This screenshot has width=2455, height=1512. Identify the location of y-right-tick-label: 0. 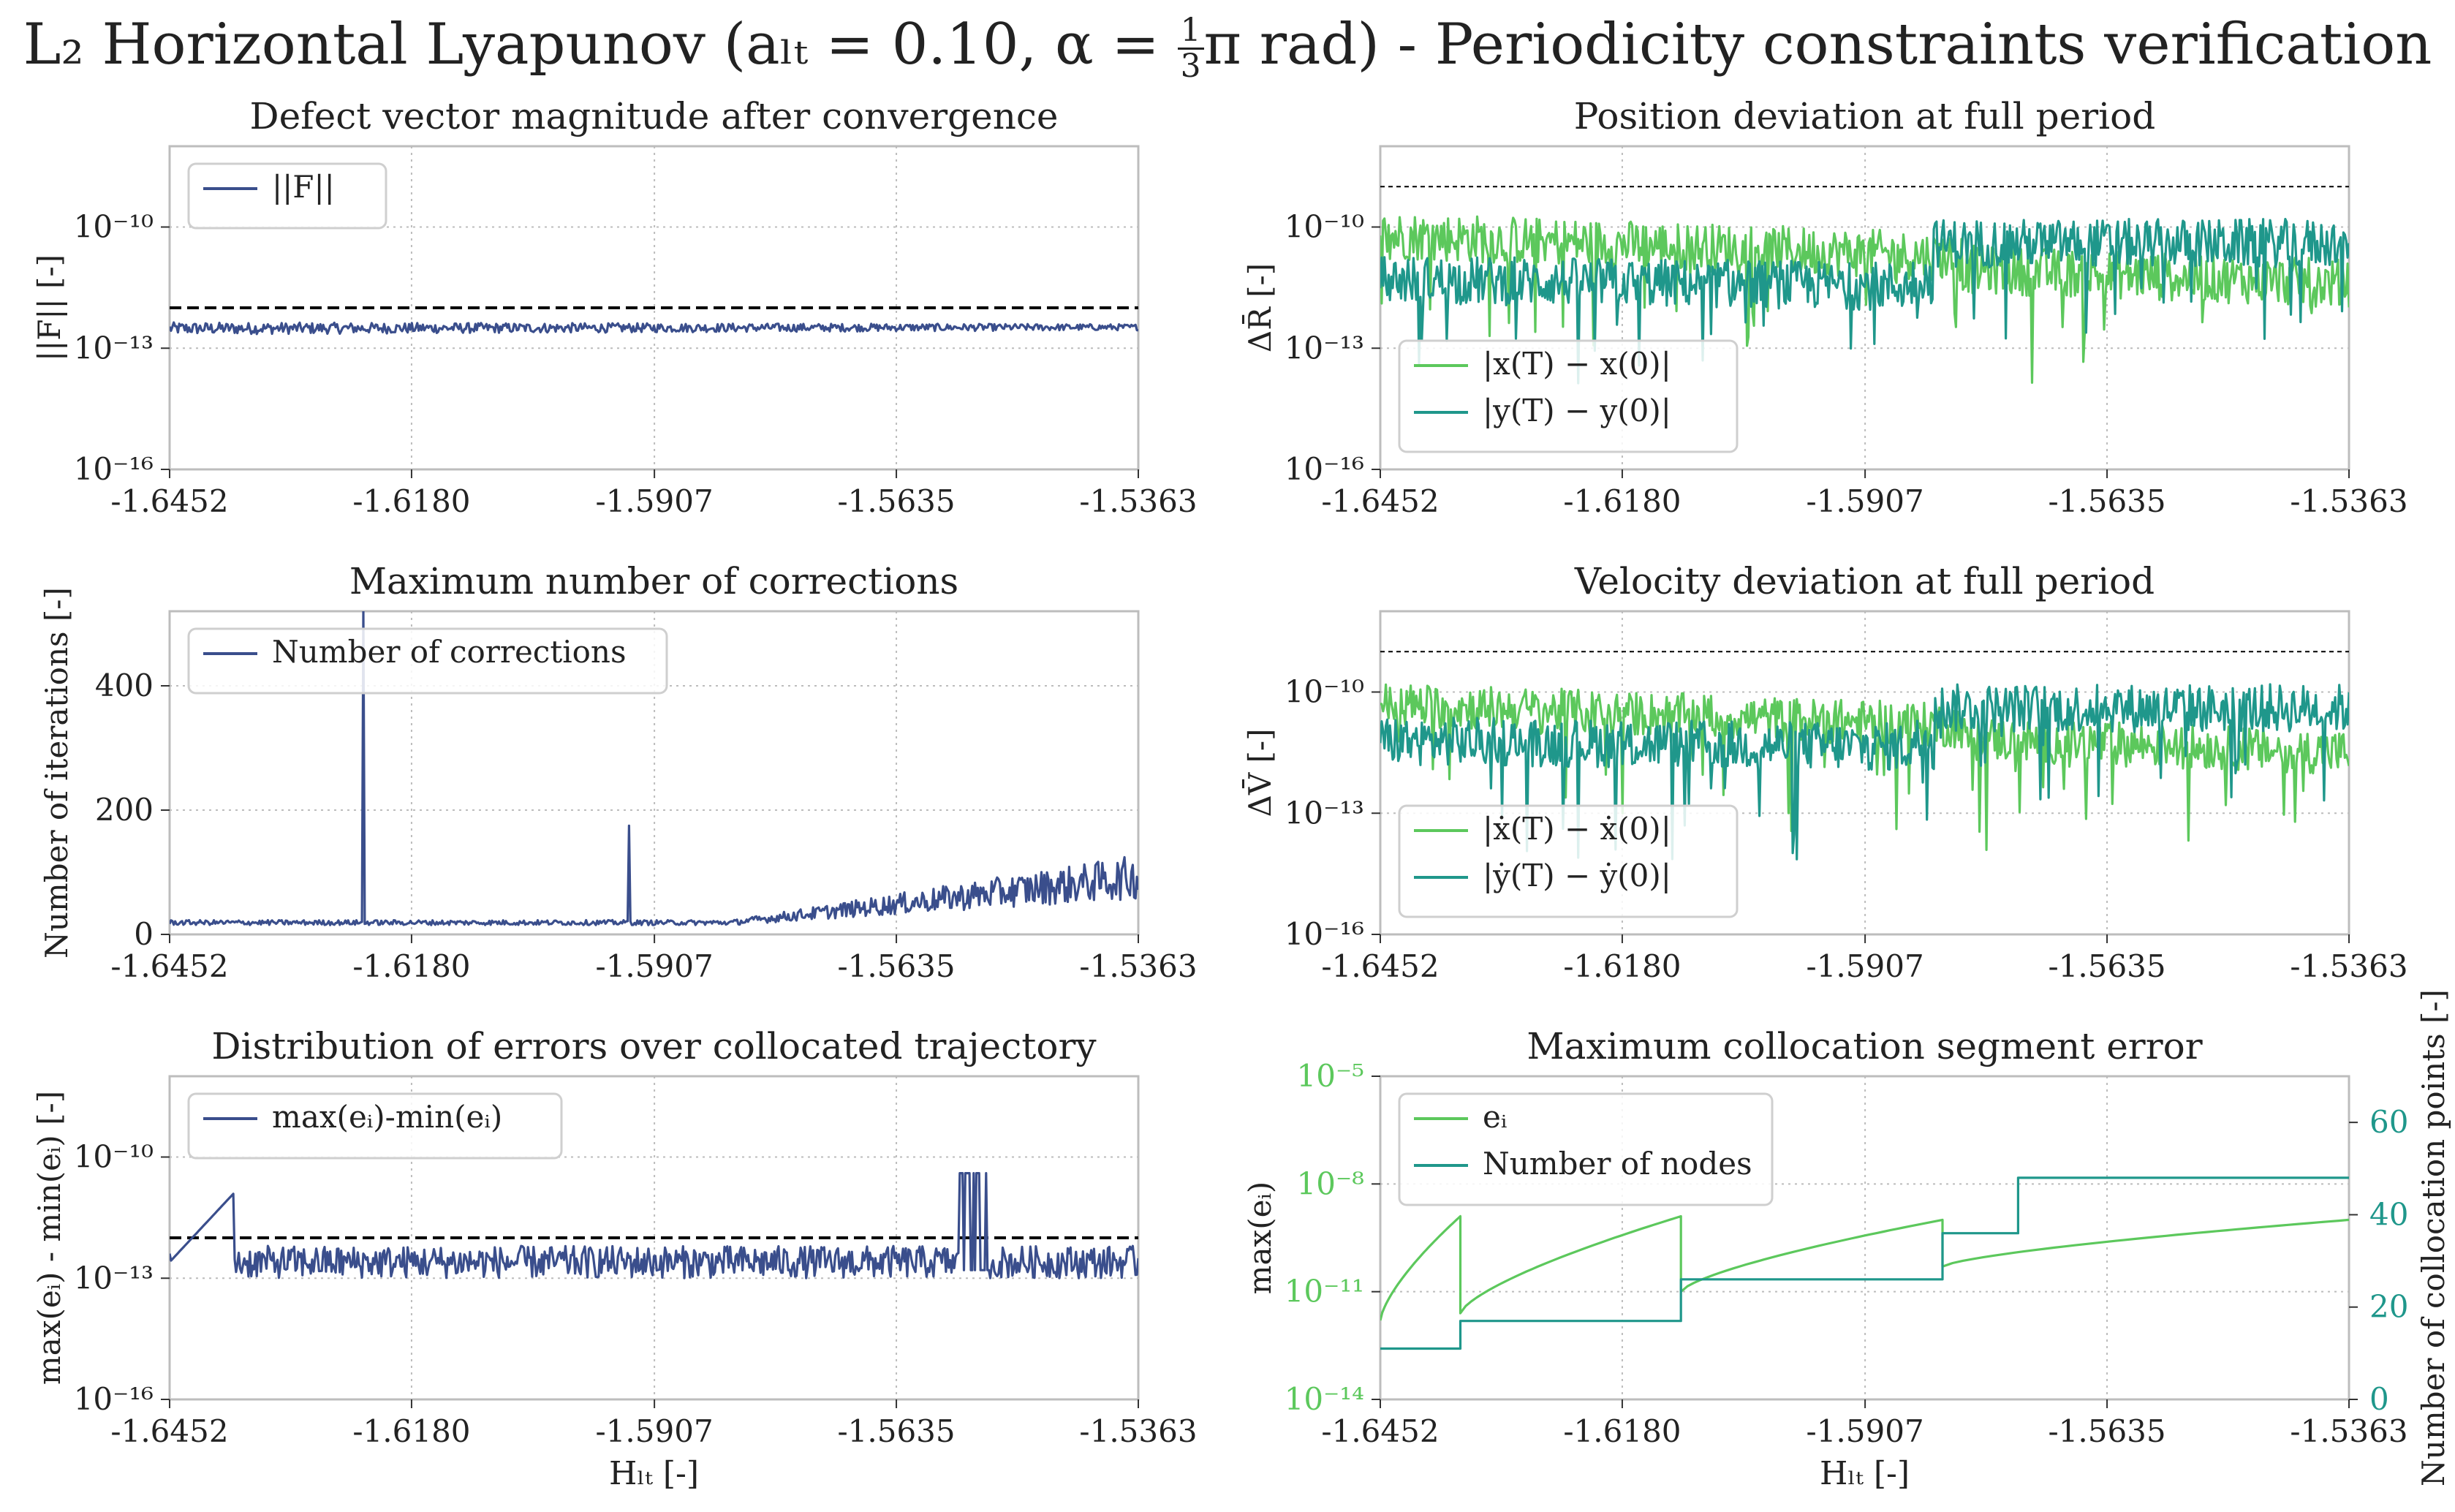
(2379, 1399).